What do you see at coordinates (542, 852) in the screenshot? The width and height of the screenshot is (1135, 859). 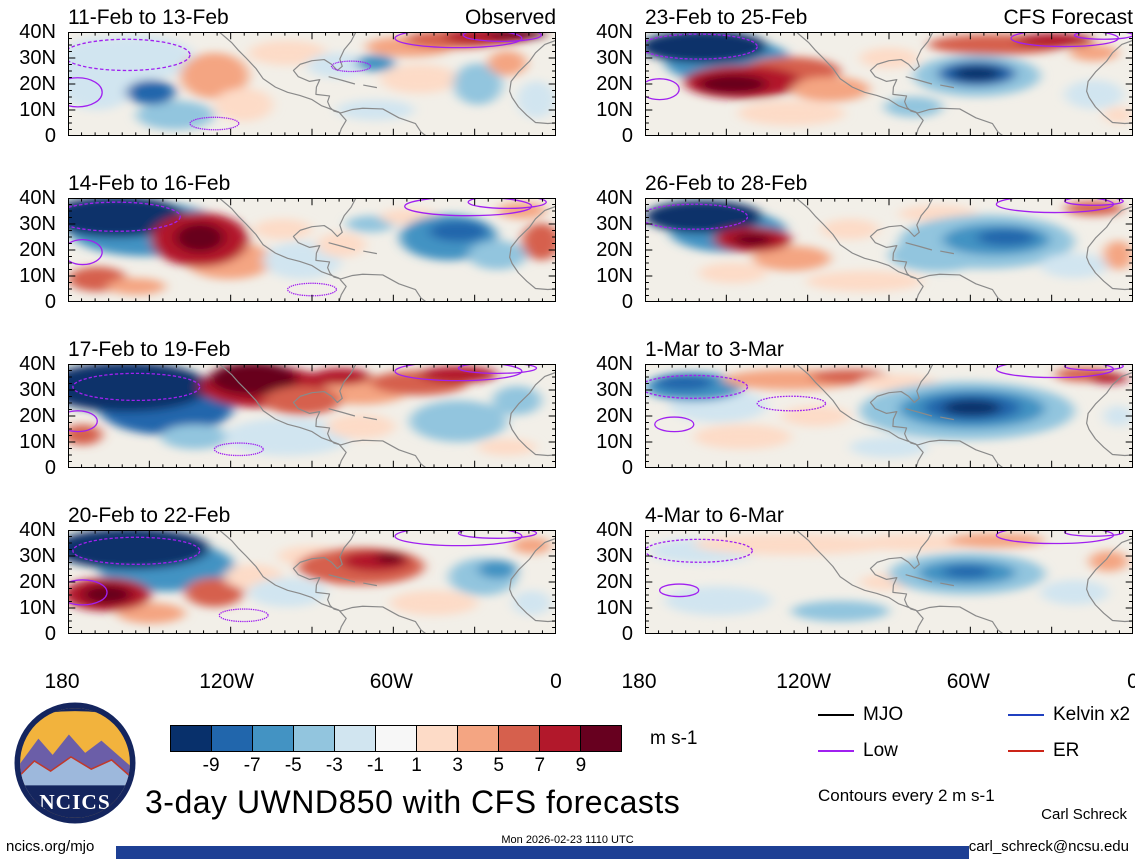 I see `footer-bar` at bounding box center [542, 852].